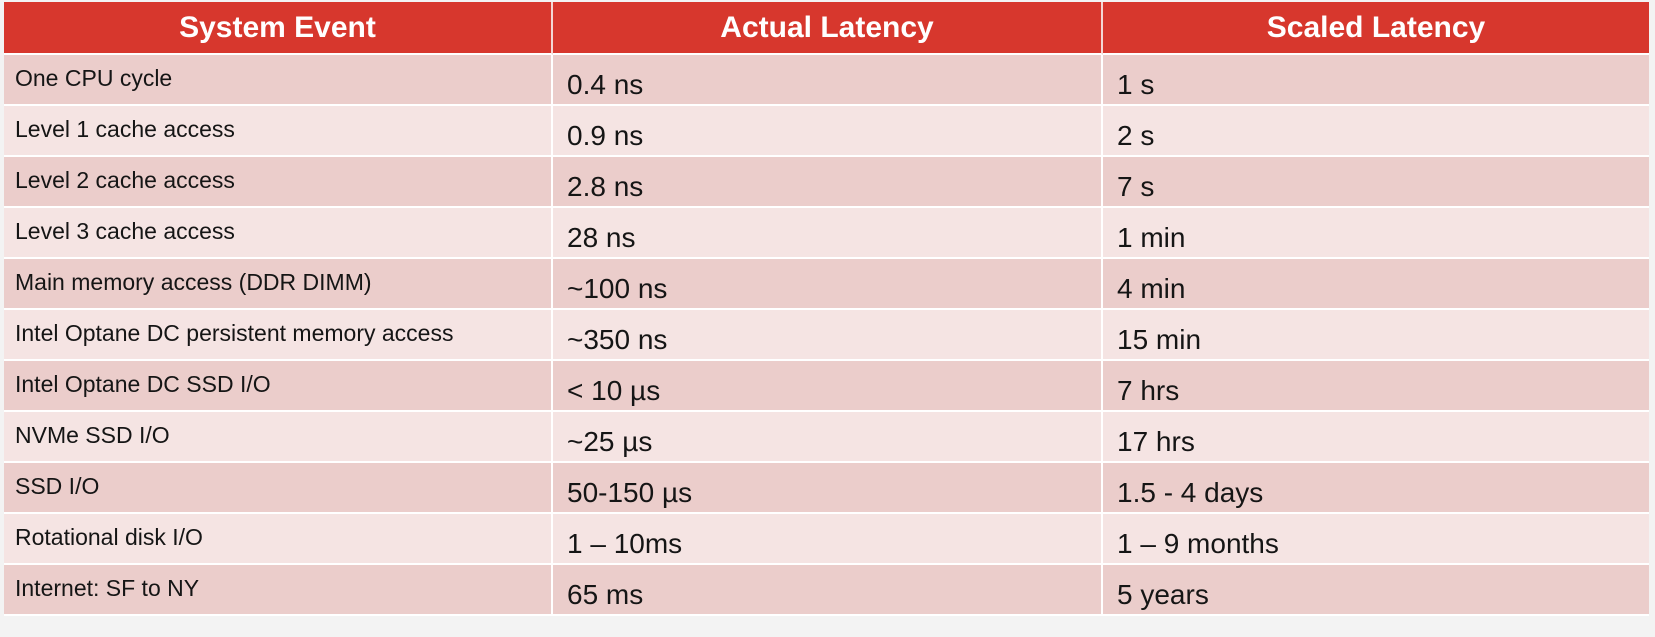  Describe the element at coordinates (1376, 233) in the screenshot. I see `scaled-latency-cell: 1 min` at that location.